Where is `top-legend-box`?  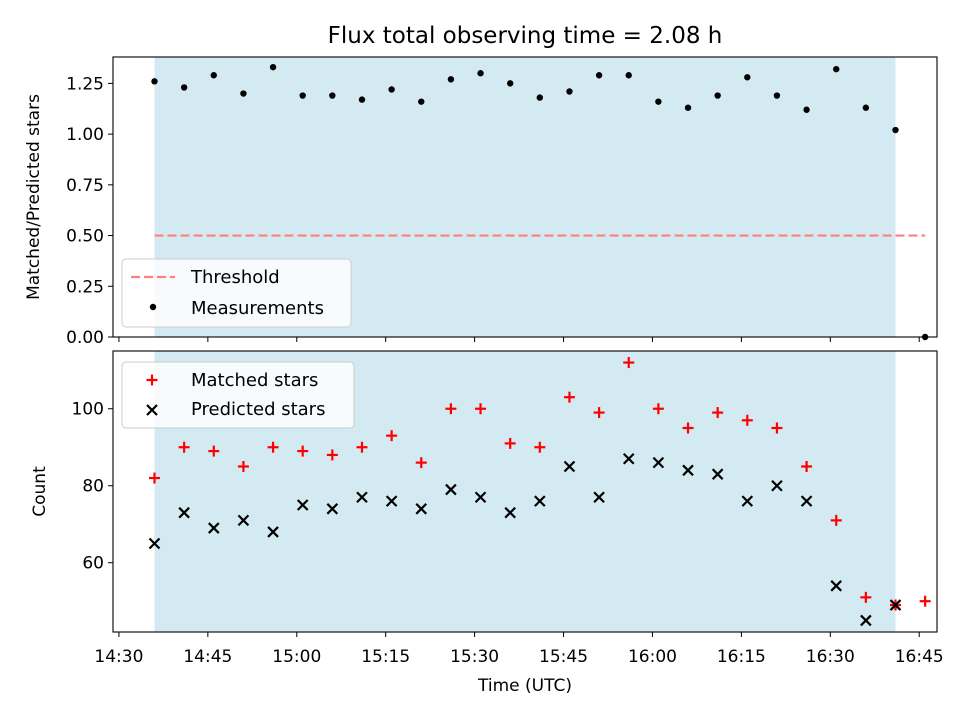 top-legend-box is located at coordinates (236, 293).